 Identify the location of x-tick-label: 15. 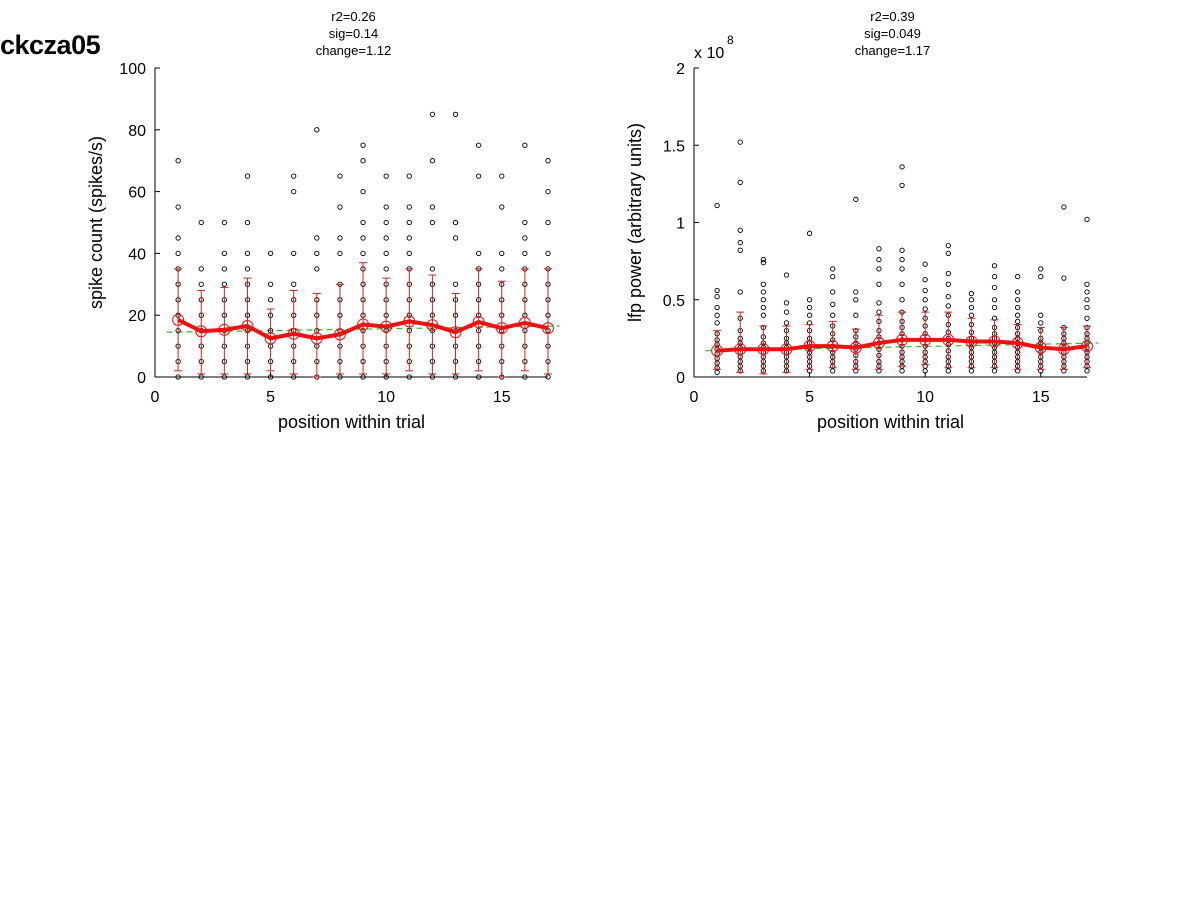
(502, 397).